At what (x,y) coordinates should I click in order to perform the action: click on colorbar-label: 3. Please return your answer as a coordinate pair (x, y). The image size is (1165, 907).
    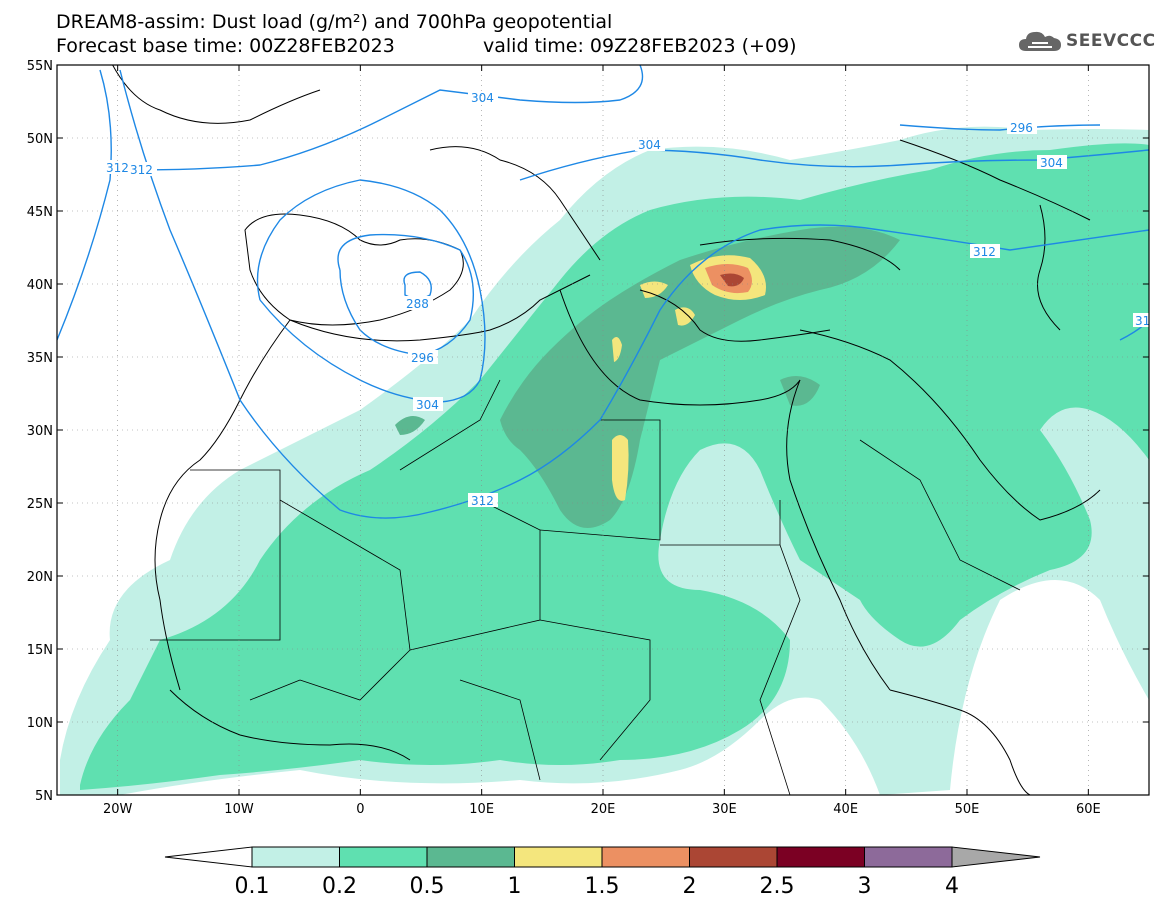
    Looking at the image, I should click on (865, 886).